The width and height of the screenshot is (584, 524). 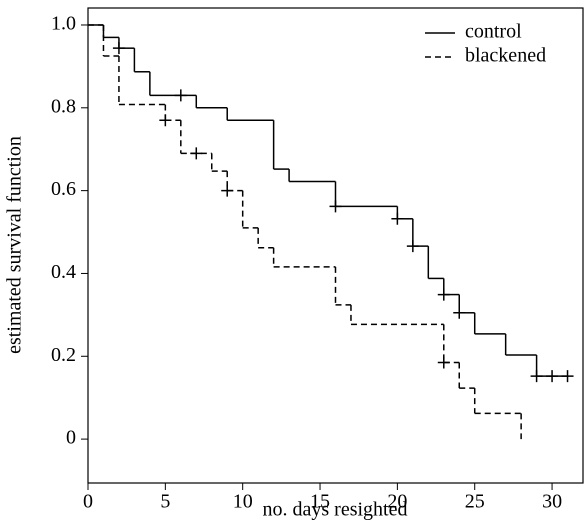 What do you see at coordinates (475, 502) in the screenshot?
I see `x-tick-label: 25` at bounding box center [475, 502].